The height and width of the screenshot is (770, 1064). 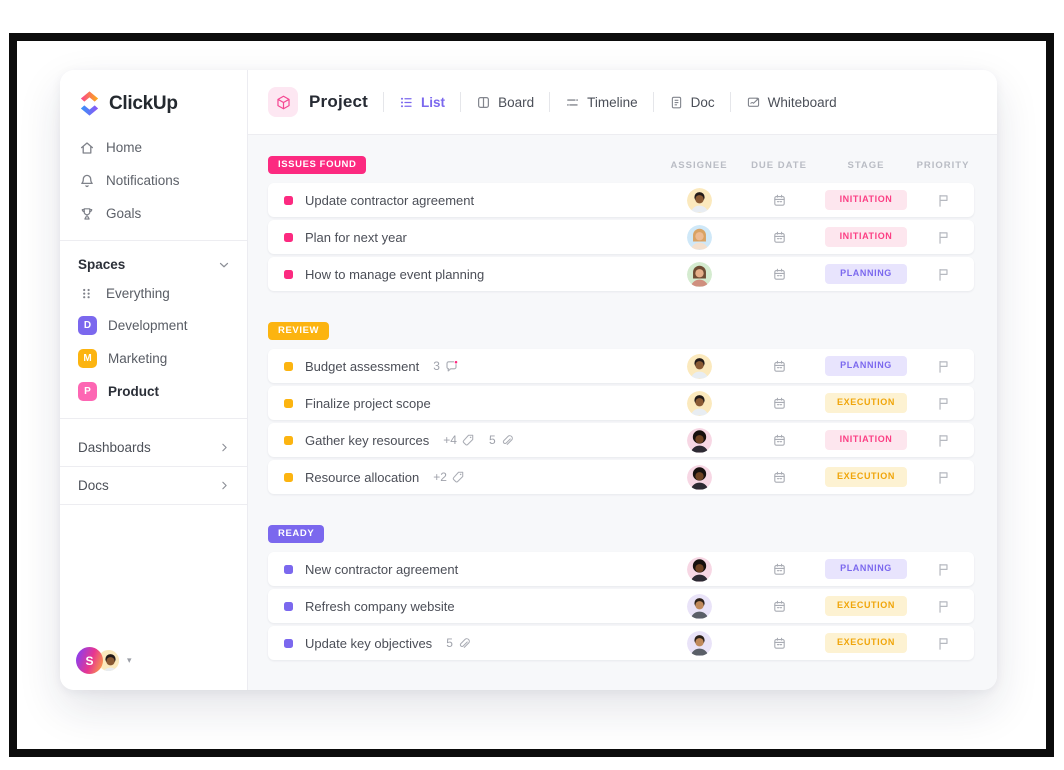 What do you see at coordinates (153, 213) in the screenshot?
I see `sidebar-item-goals: Goals` at bounding box center [153, 213].